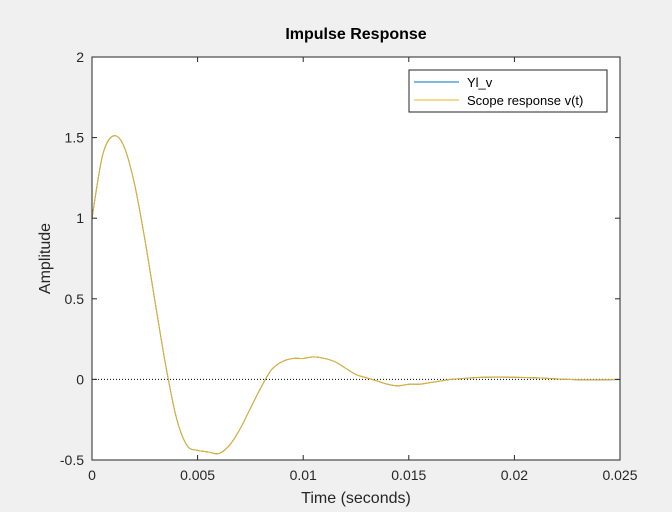 This screenshot has width=672, height=512. Describe the element at coordinates (80, 57) in the screenshot. I see `y-tick-label: 2` at that location.